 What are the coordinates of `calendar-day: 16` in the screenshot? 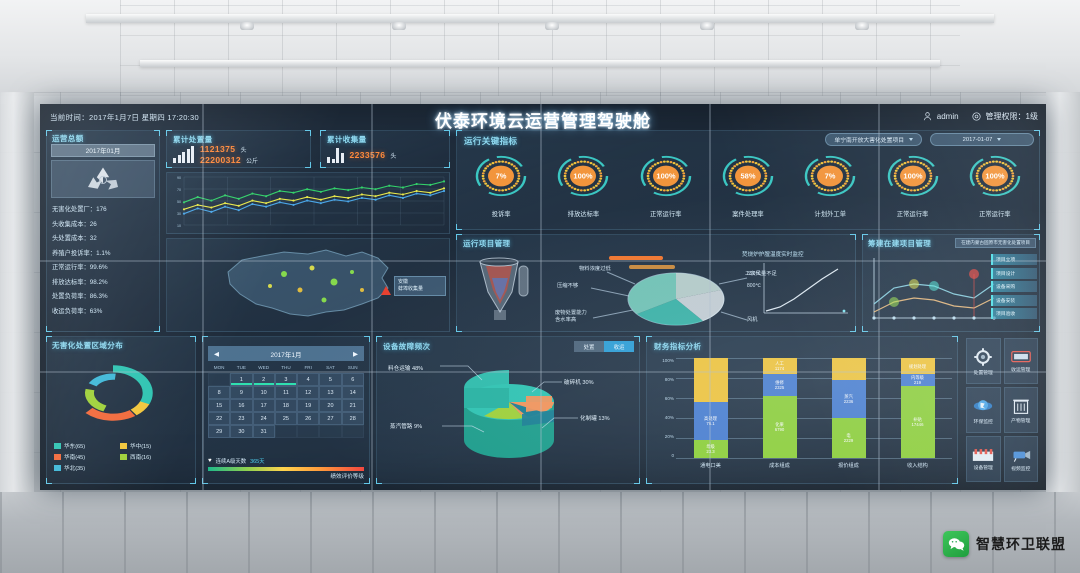 It's located at (241, 405).